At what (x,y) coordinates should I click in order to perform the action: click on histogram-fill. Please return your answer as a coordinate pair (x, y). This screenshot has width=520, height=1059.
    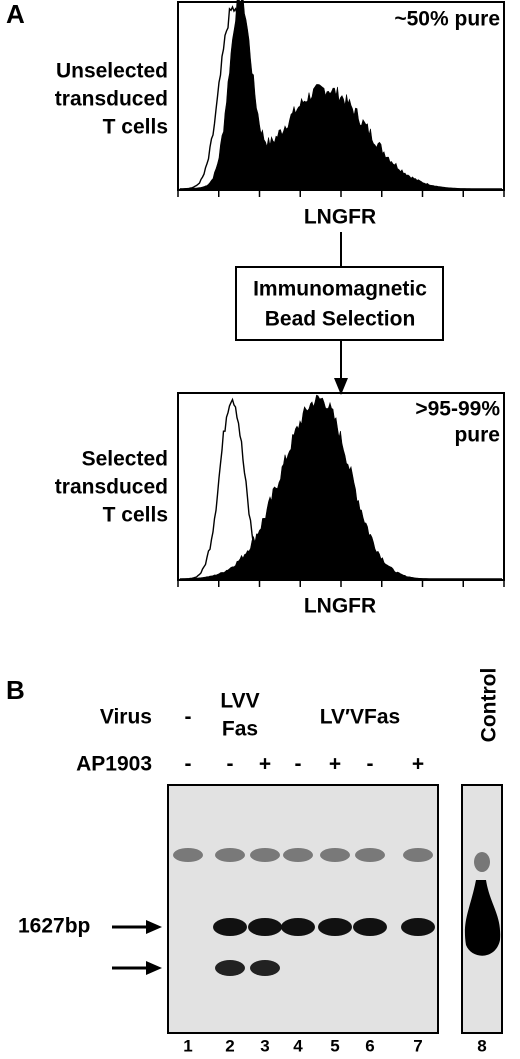
    Looking at the image, I should click on (340, 95).